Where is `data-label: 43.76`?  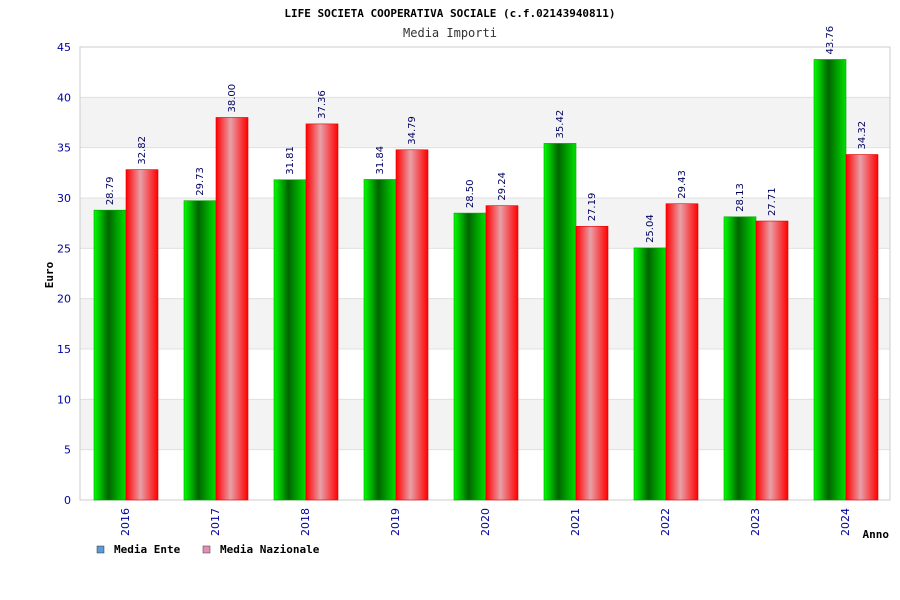
data-label: 43.76 is located at coordinates (830, 40).